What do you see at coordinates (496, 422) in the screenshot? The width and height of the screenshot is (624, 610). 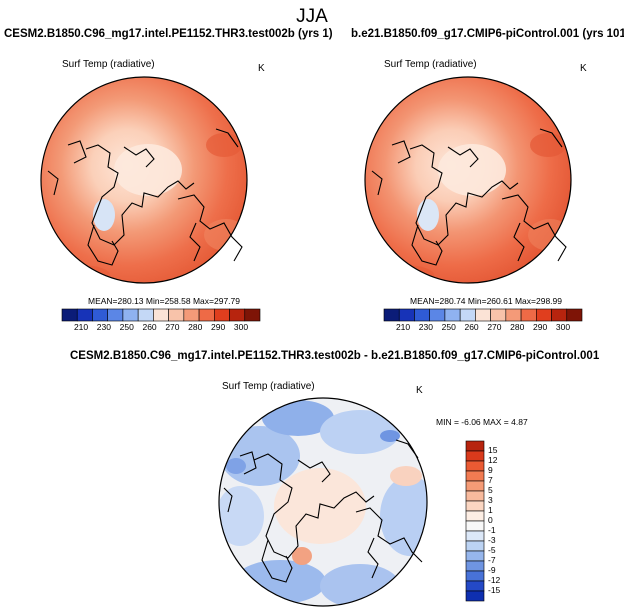 I see `diff-panel-max-label: MAX =` at bounding box center [496, 422].